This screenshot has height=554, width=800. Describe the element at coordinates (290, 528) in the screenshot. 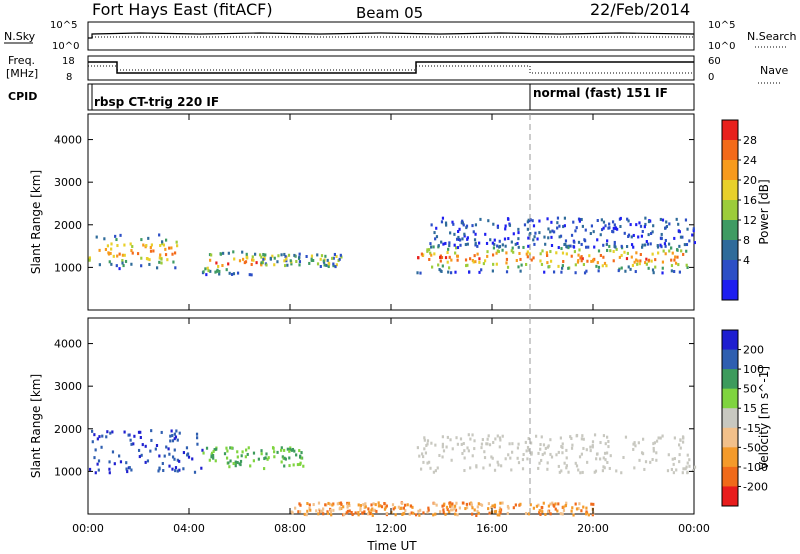

I see `x-tick-label: 08:00` at that location.